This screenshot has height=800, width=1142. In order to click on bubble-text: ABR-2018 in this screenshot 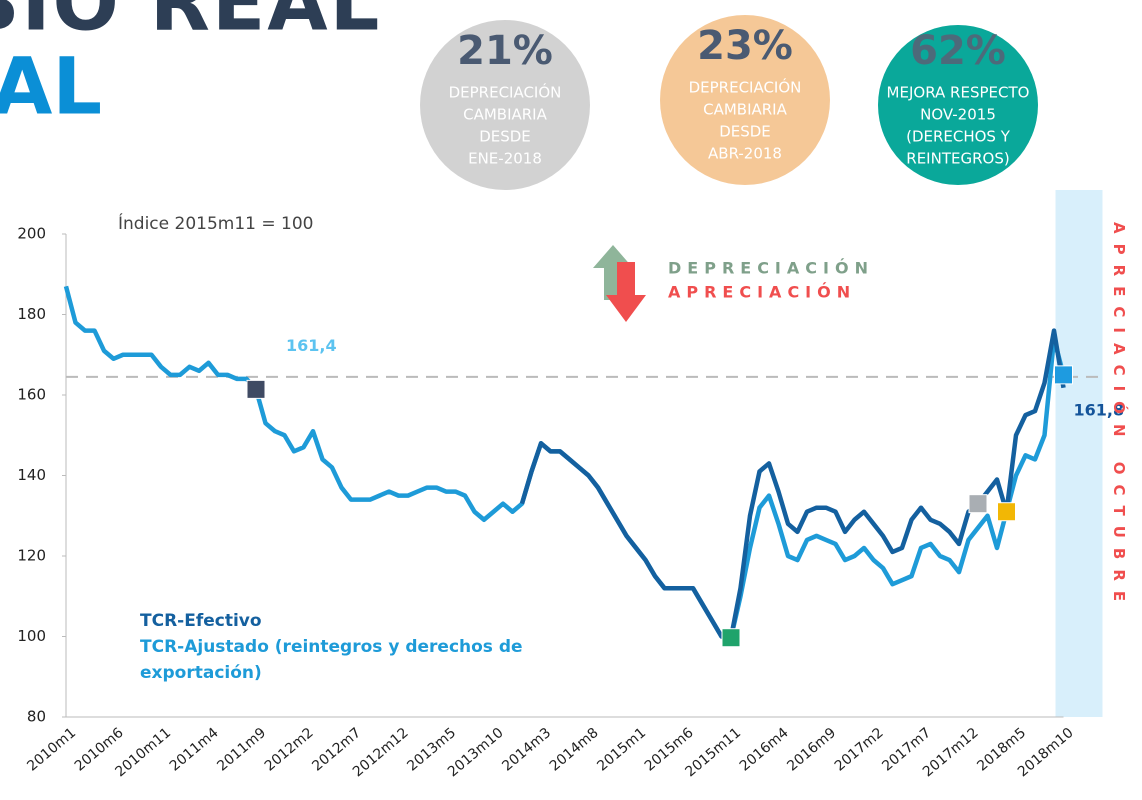, I will do `click(745, 154)`.